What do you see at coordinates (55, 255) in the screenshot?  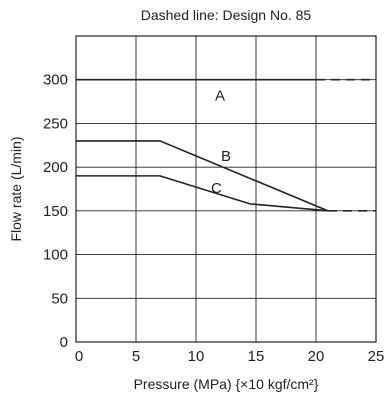 I see `y-tick-label: 100` at bounding box center [55, 255].